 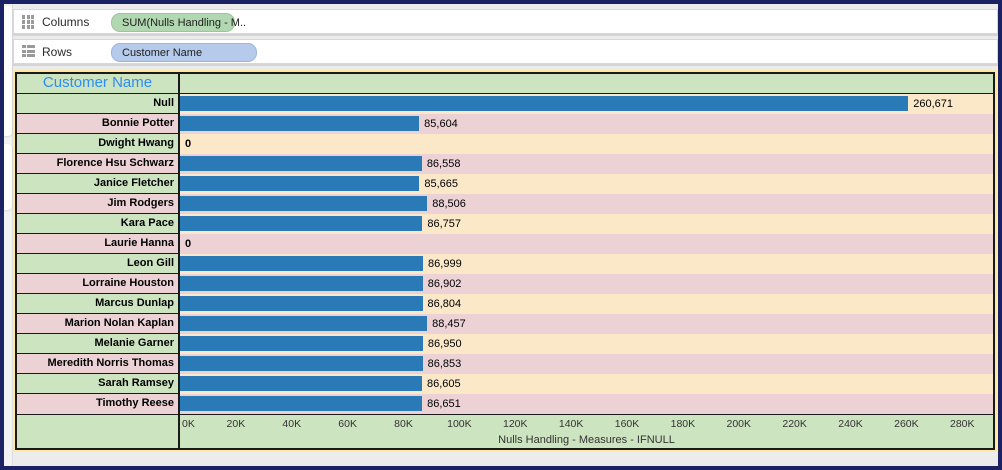 What do you see at coordinates (98, 384) in the screenshot?
I see `row-label: Sarah Ramsey` at bounding box center [98, 384].